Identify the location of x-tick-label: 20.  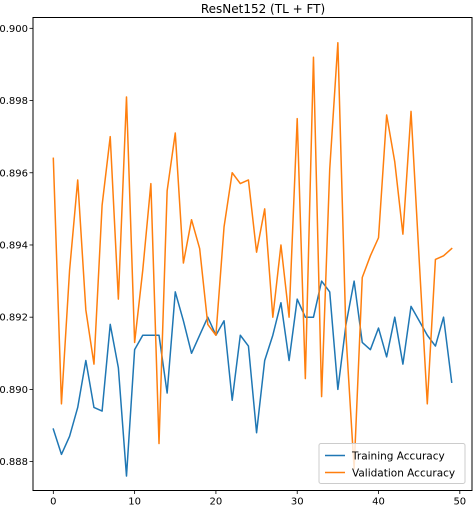
(216, 502).